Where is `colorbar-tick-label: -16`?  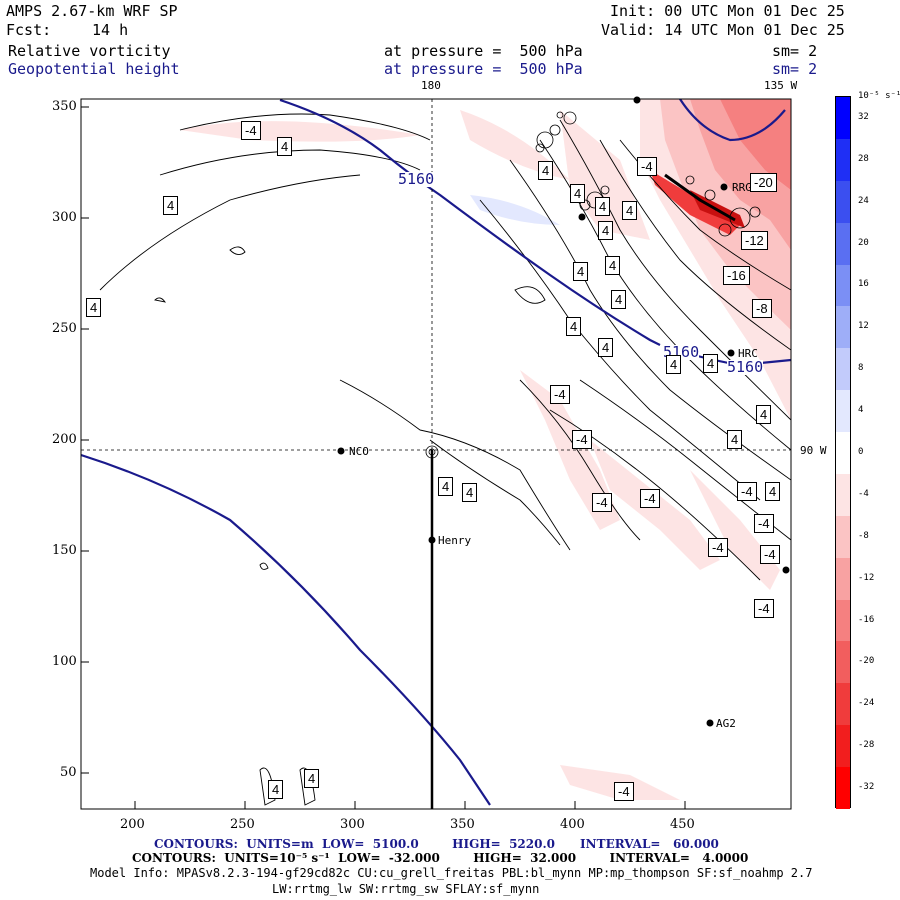
colorbar-tick-label: -16 is located at coordinates (866, 619).